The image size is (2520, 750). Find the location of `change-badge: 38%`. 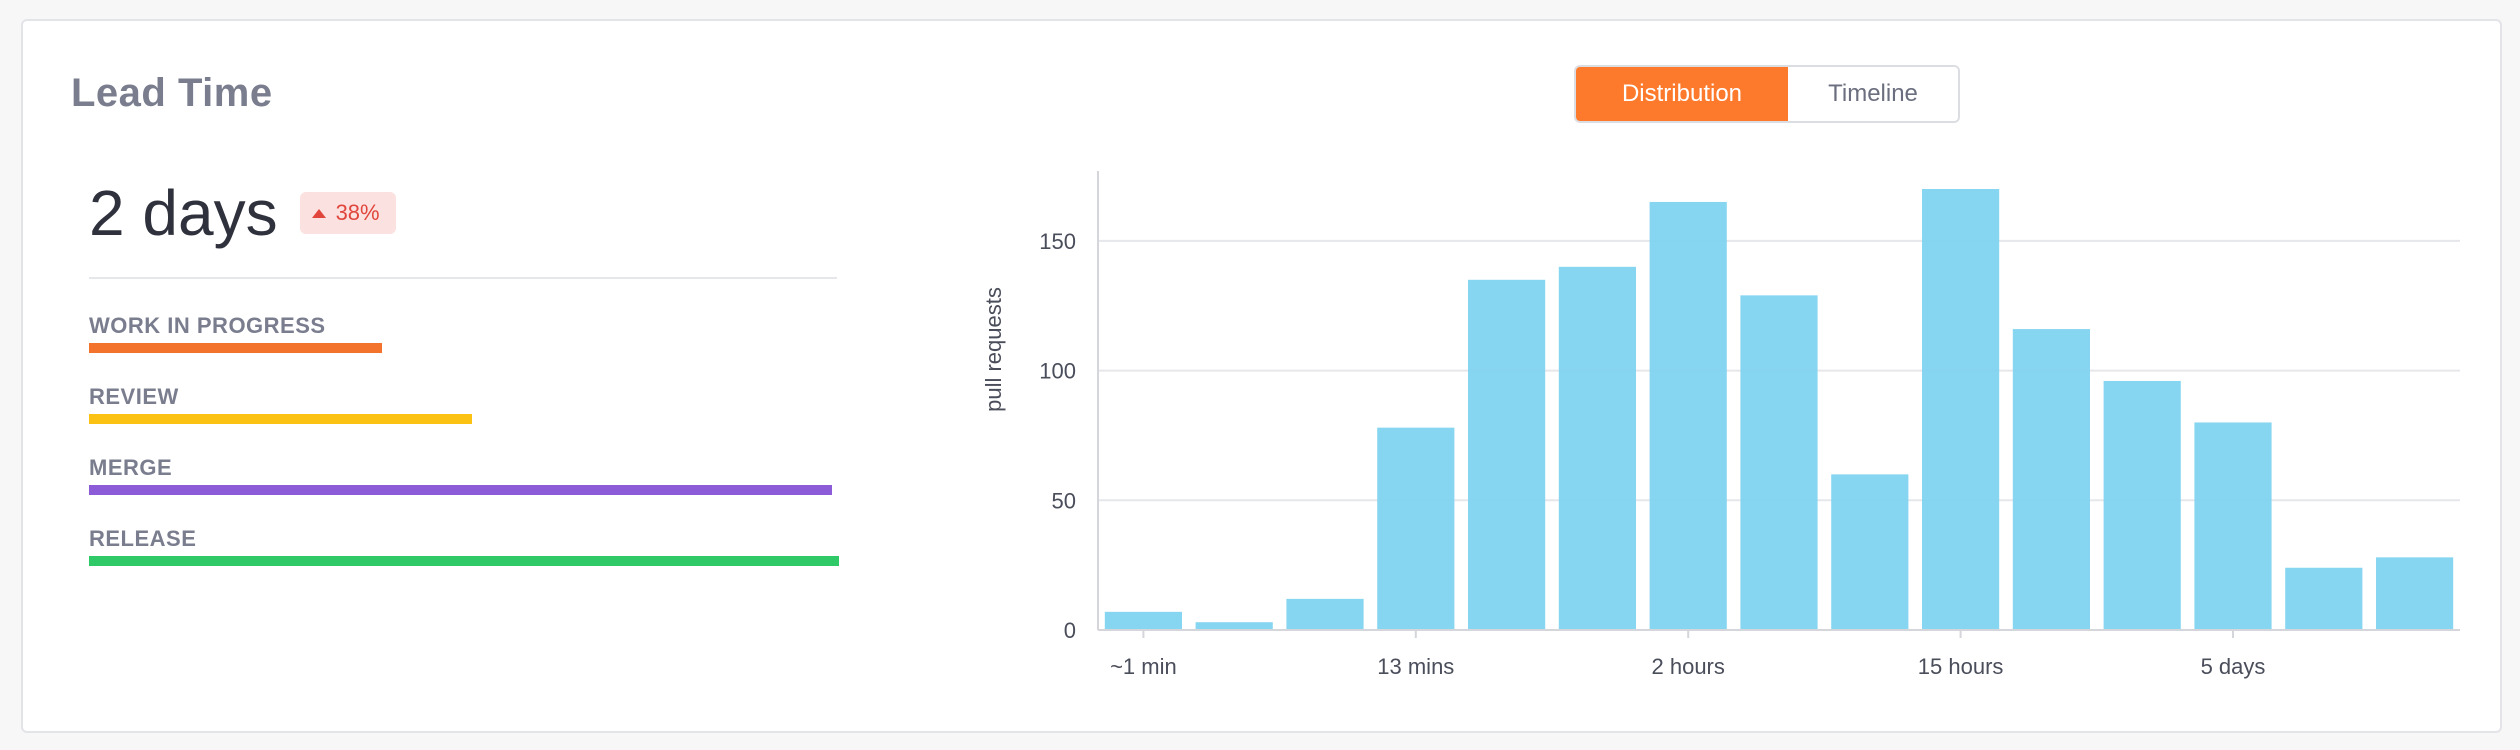

change-badge: 38% is located at coordinates (347, 213).